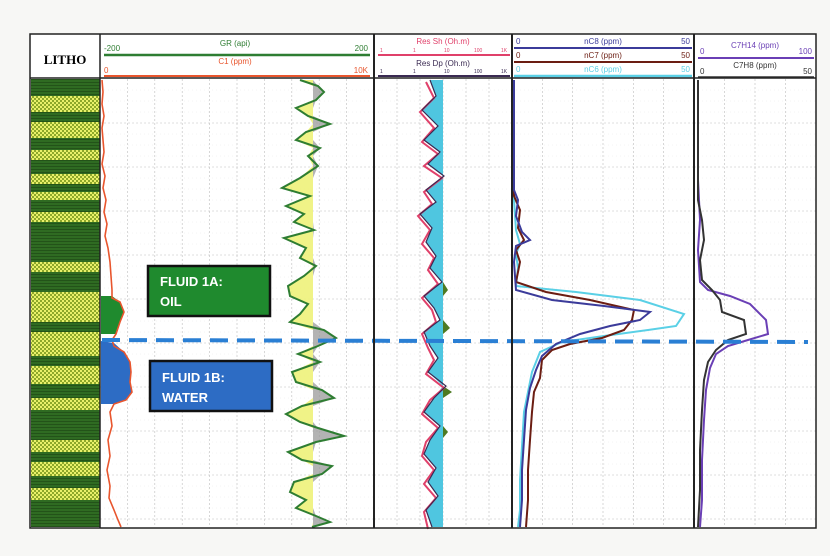  Describe the element at coordinates (361, 70) in the screenshot. I see `c1-scale-max: 10K` at that location.